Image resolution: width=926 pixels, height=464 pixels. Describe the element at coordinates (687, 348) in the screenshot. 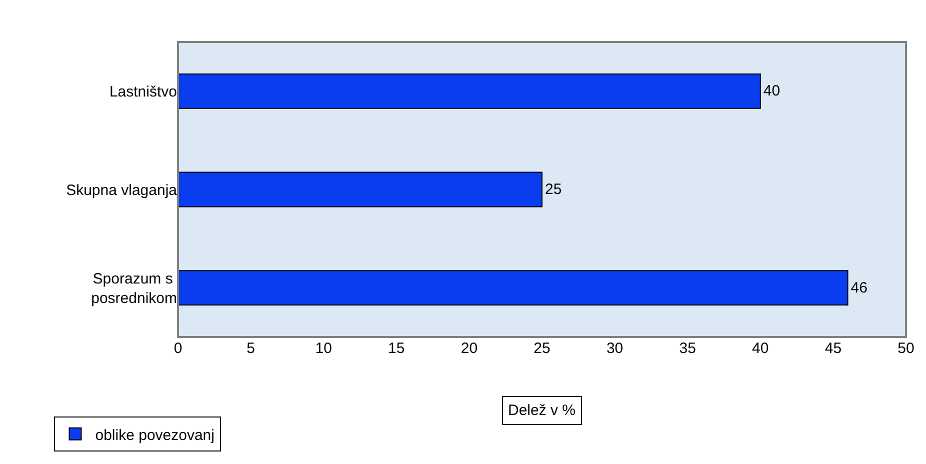

I see `x-tick-label: 35` at that location.